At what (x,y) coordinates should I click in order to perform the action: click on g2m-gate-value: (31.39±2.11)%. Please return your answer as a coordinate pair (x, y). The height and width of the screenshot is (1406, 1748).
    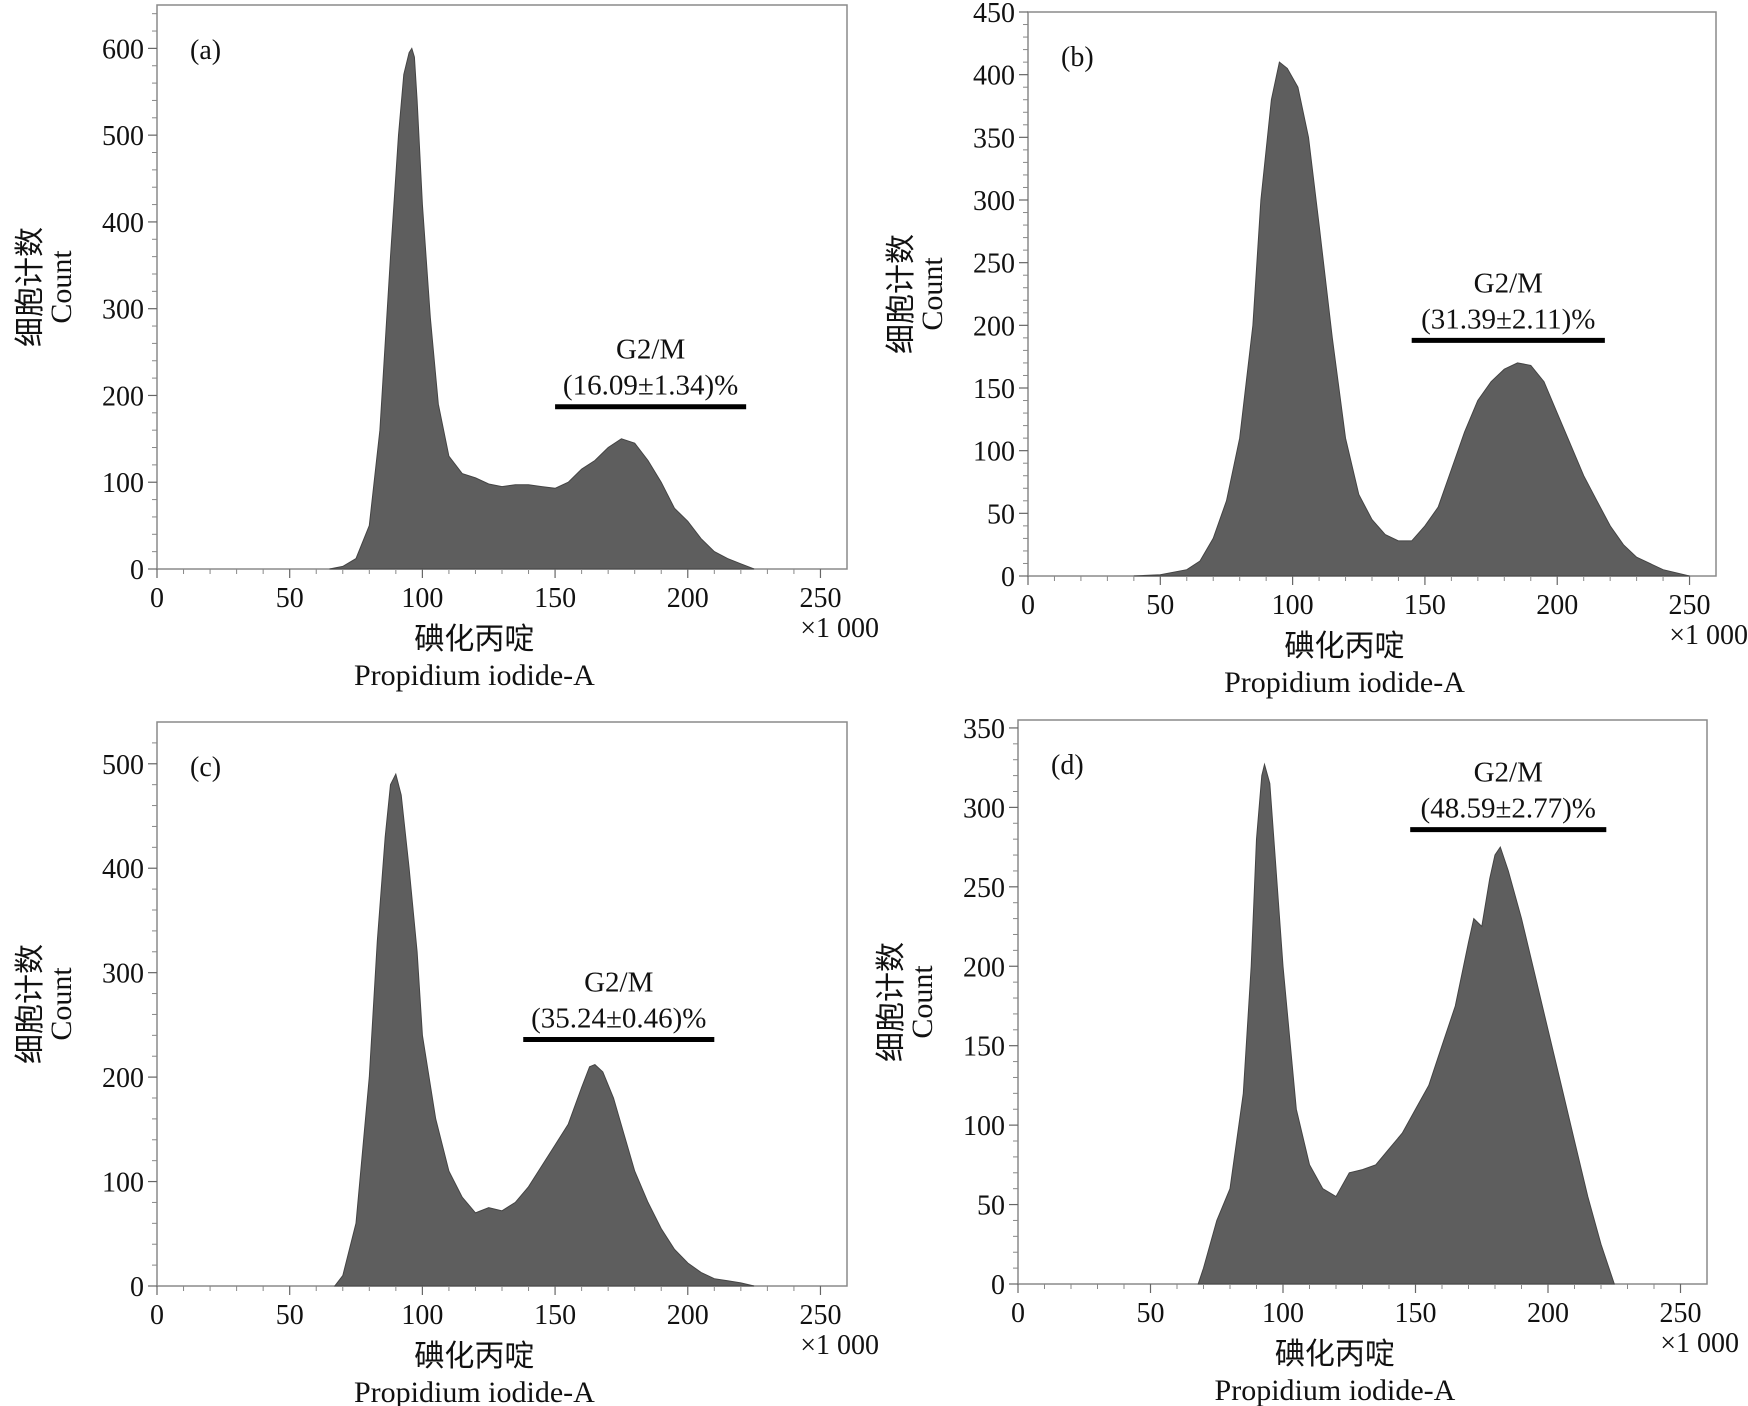
    Looking at the image, I should click on (1508, 319).